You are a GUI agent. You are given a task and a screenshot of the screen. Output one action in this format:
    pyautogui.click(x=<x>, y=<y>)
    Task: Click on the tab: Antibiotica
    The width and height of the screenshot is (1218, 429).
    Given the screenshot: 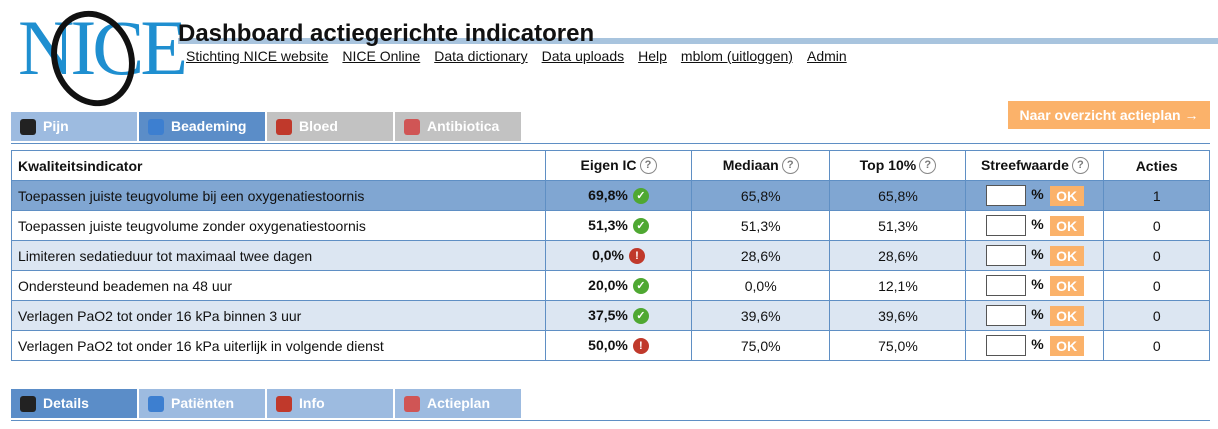 What is the action you would take?
    pyautogui.click(x=458, y=126)
    